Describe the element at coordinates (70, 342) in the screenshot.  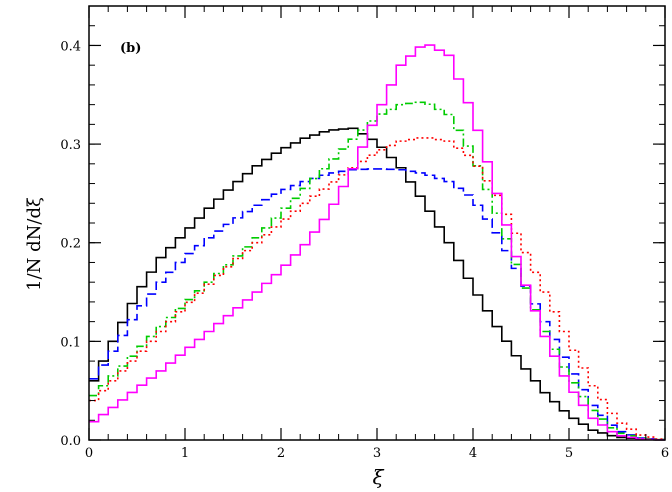
I see `y-tick-label: 0.1` at that location.